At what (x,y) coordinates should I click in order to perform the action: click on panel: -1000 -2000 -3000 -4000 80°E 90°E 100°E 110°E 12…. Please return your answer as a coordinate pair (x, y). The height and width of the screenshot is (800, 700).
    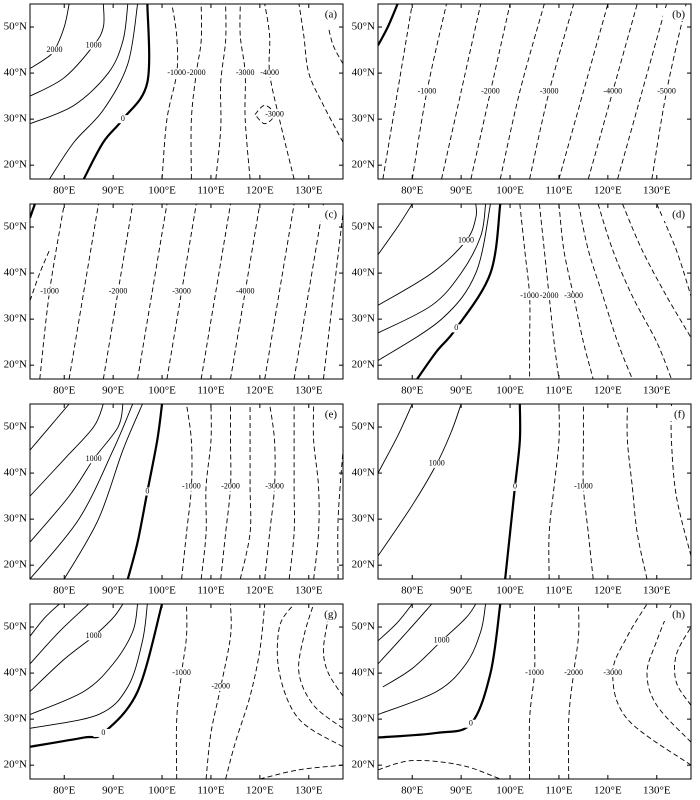
    Looking at the image, I should click on (174, 300).